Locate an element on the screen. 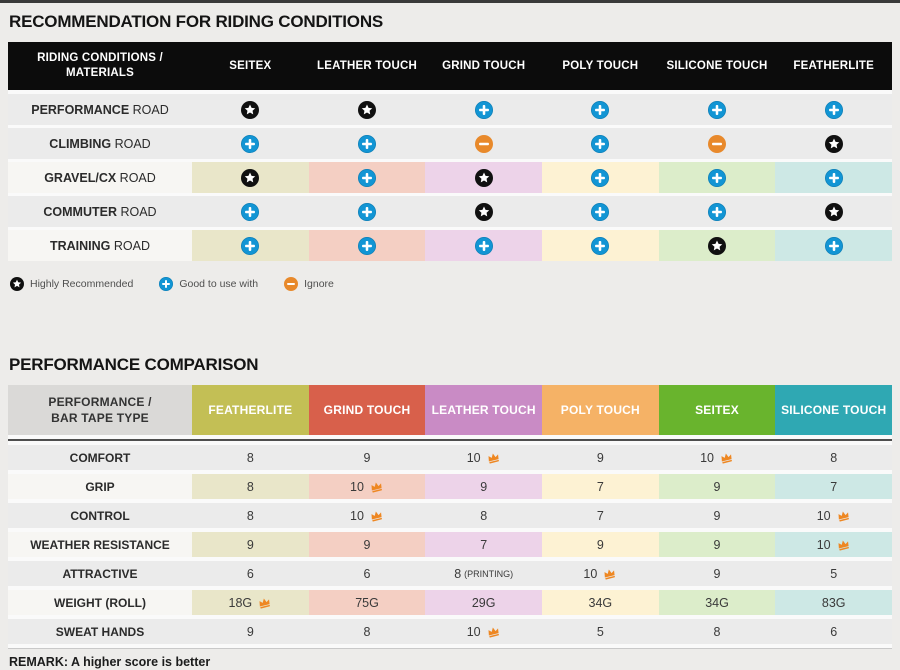 The height and width of the screenshot is (670, 900). legend-item-ignore: Ignore is located at coordinates (309, 284).